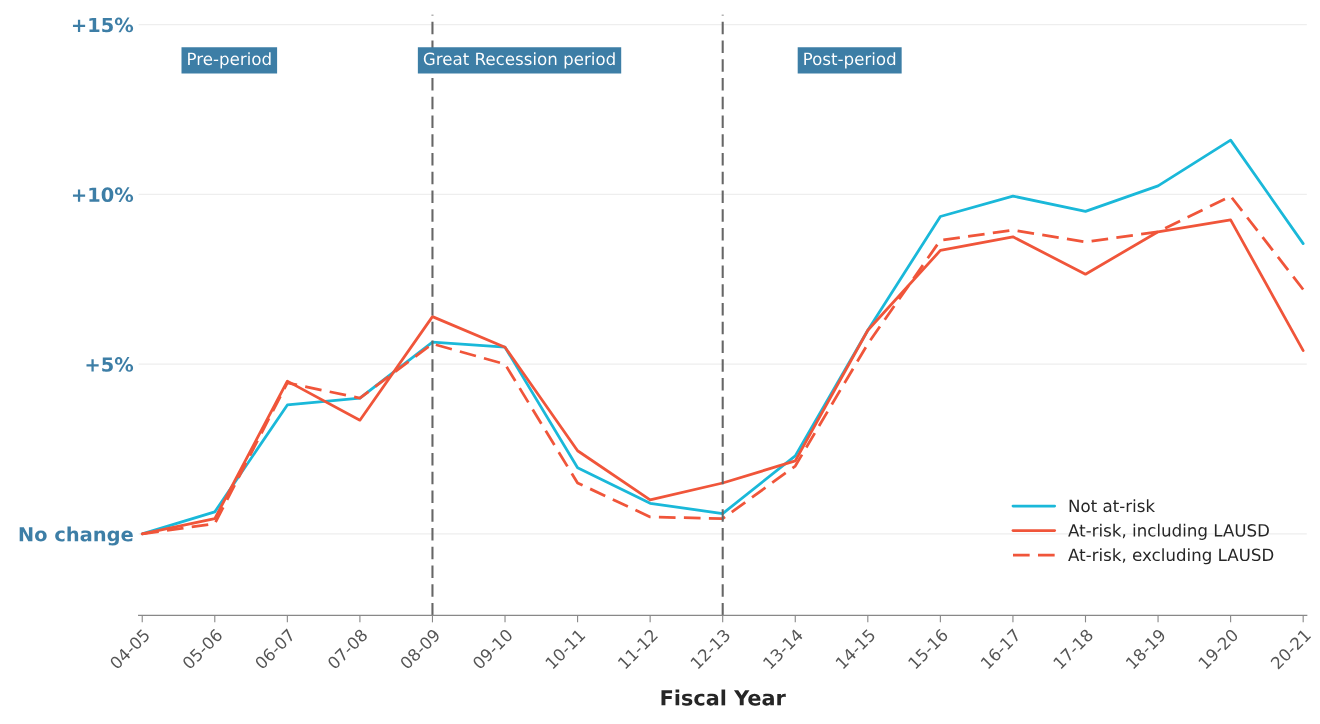  I want to click on legend-label: At-risk, including LAUSD, so click(1168, 531).